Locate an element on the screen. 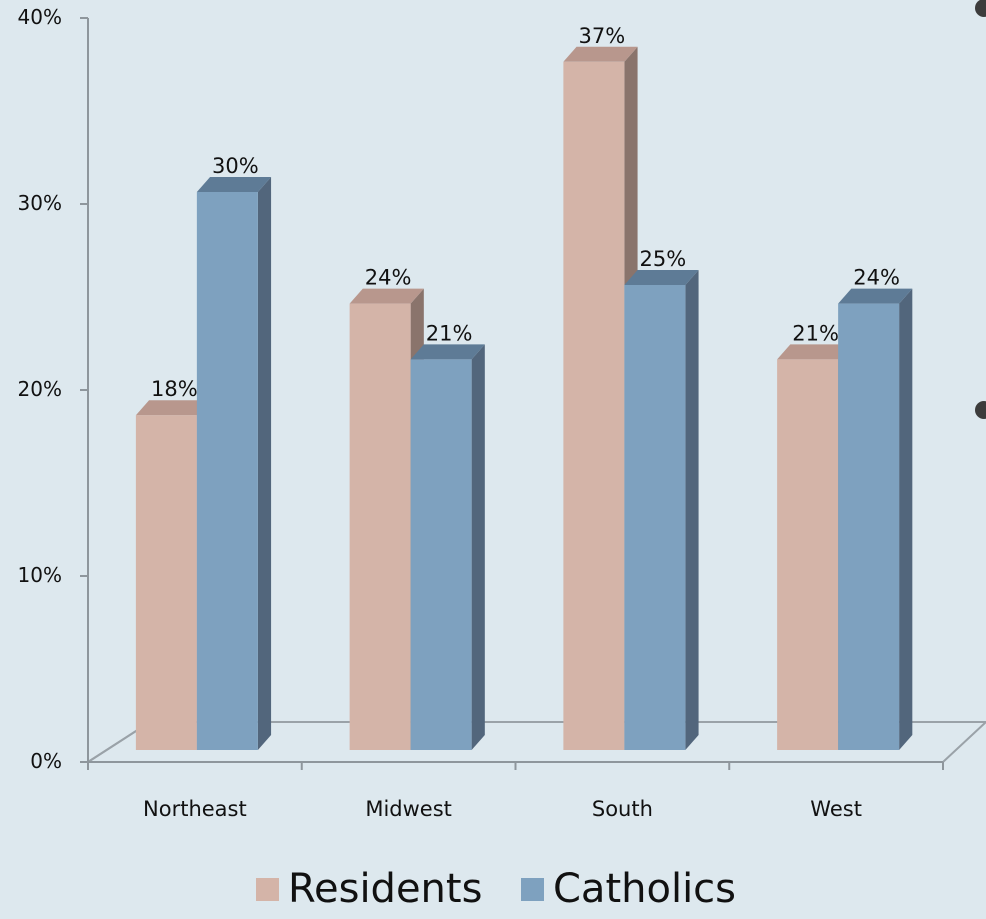 Image resolution: width=986 pixels, height=919 pixels. x-tick-label: South is located at coordinates (622, 809).